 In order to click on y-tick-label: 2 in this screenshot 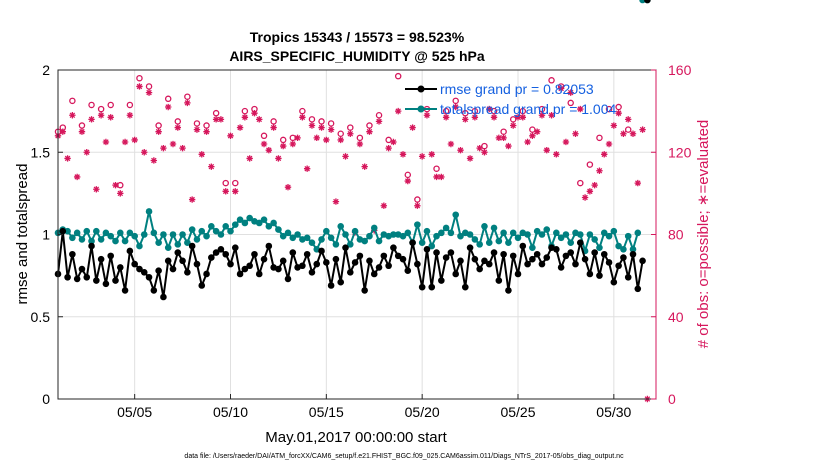, I will do `click(46, 70)`.